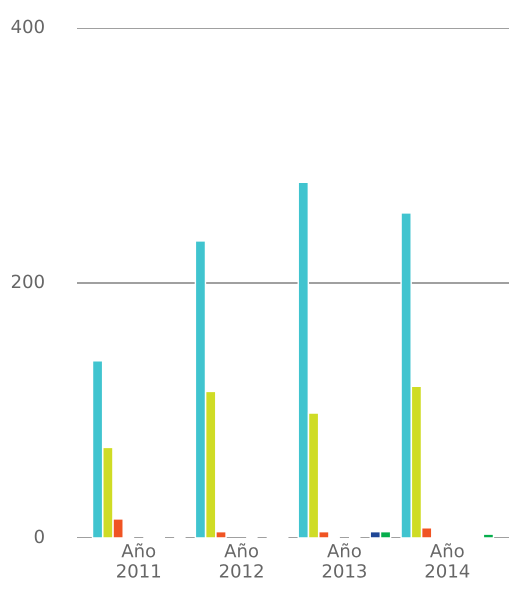  Describe the element at coordinates (344, 560) in the screenshot. I see `x-tick-label: Año 2013` at that location.